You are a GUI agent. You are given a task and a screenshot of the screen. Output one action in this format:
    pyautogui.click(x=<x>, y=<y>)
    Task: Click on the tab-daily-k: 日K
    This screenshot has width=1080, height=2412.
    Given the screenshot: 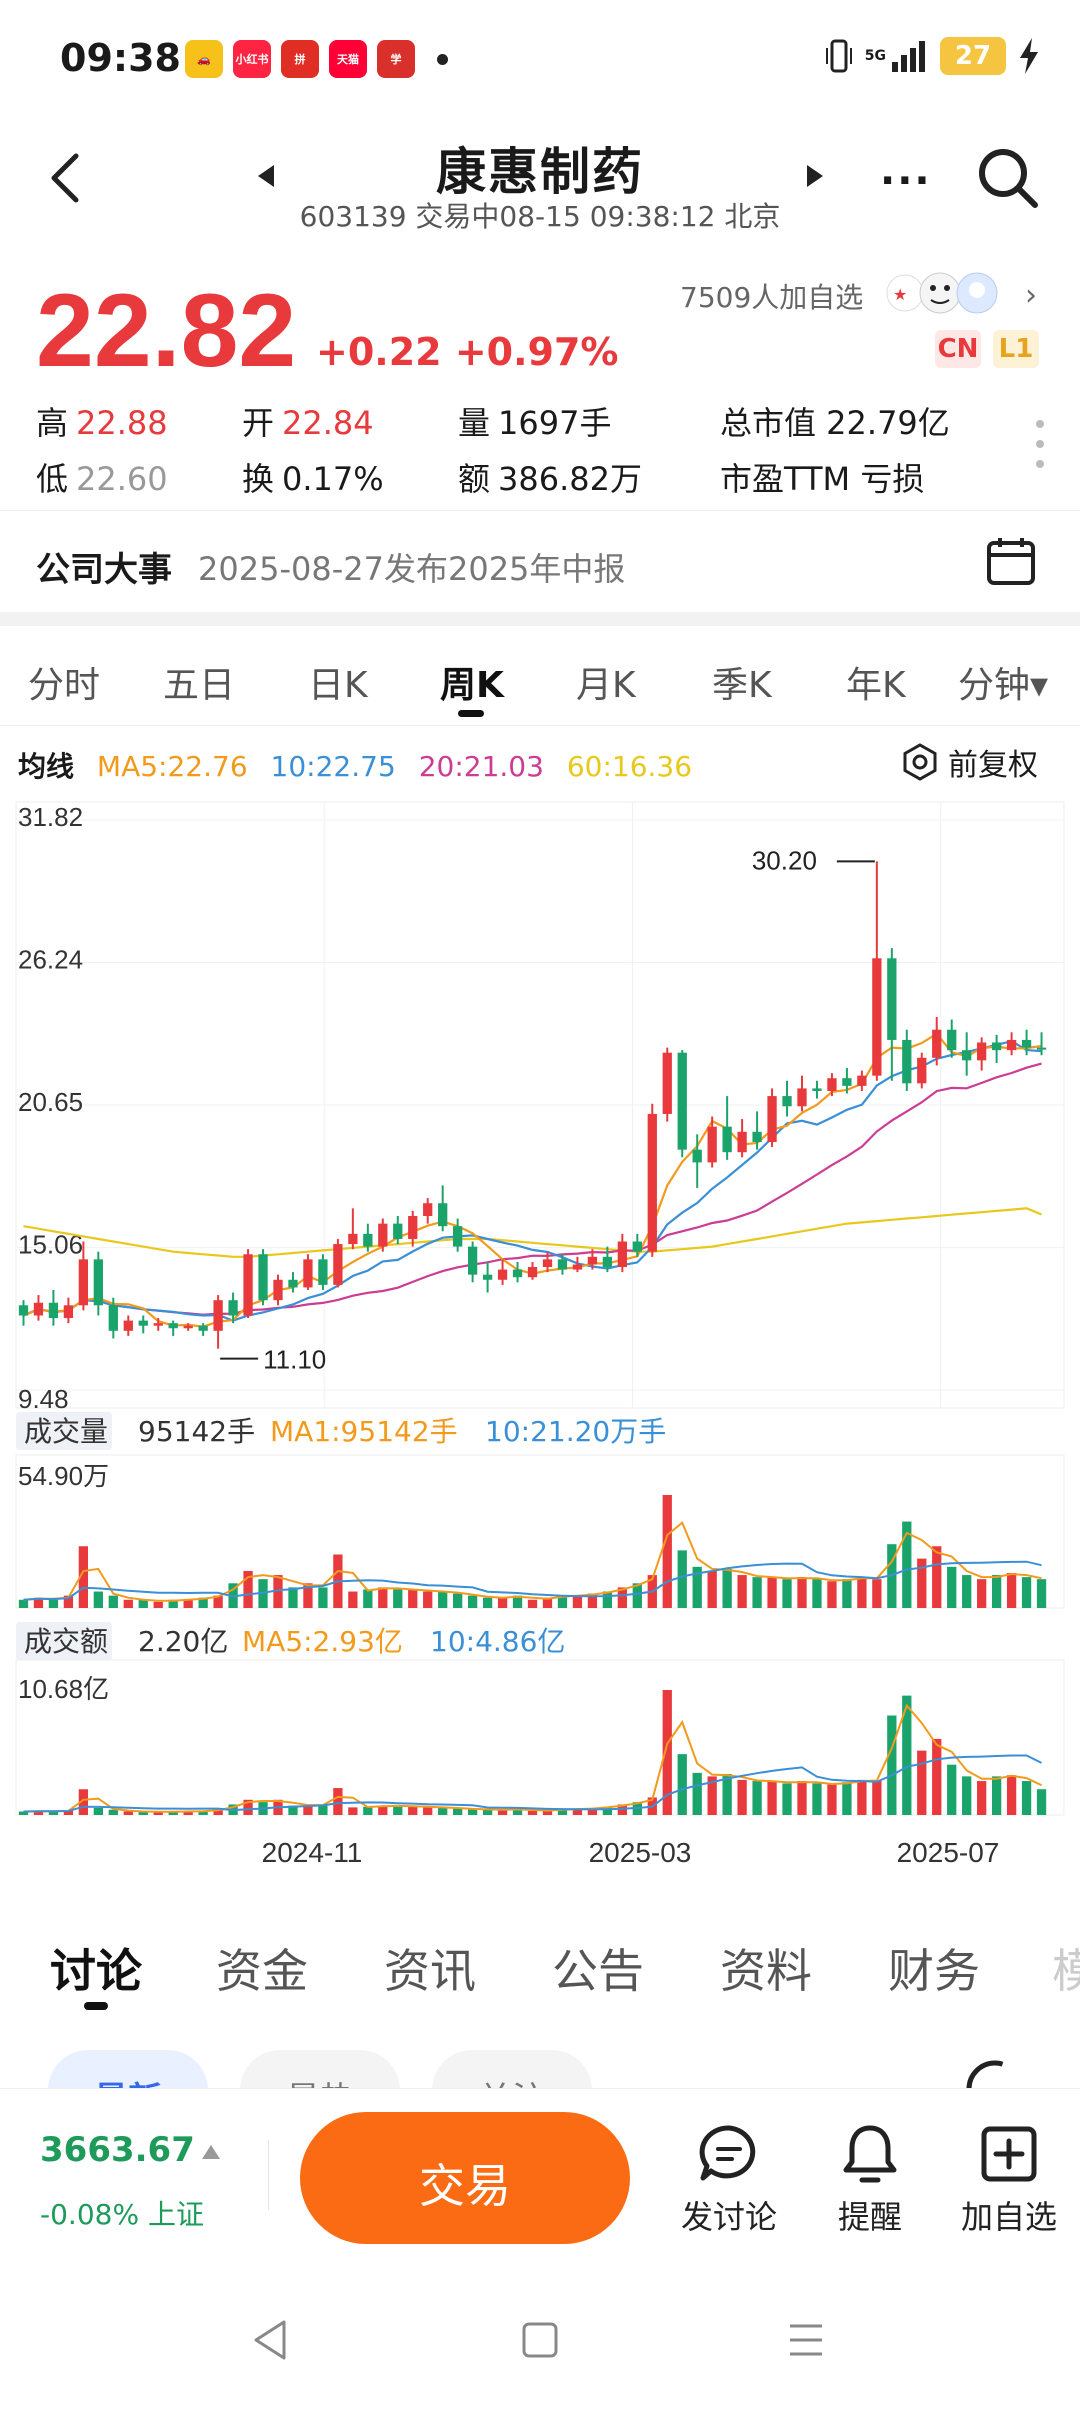 What is the action you would take?
    pyautogui.click(x=338, y=685)
    